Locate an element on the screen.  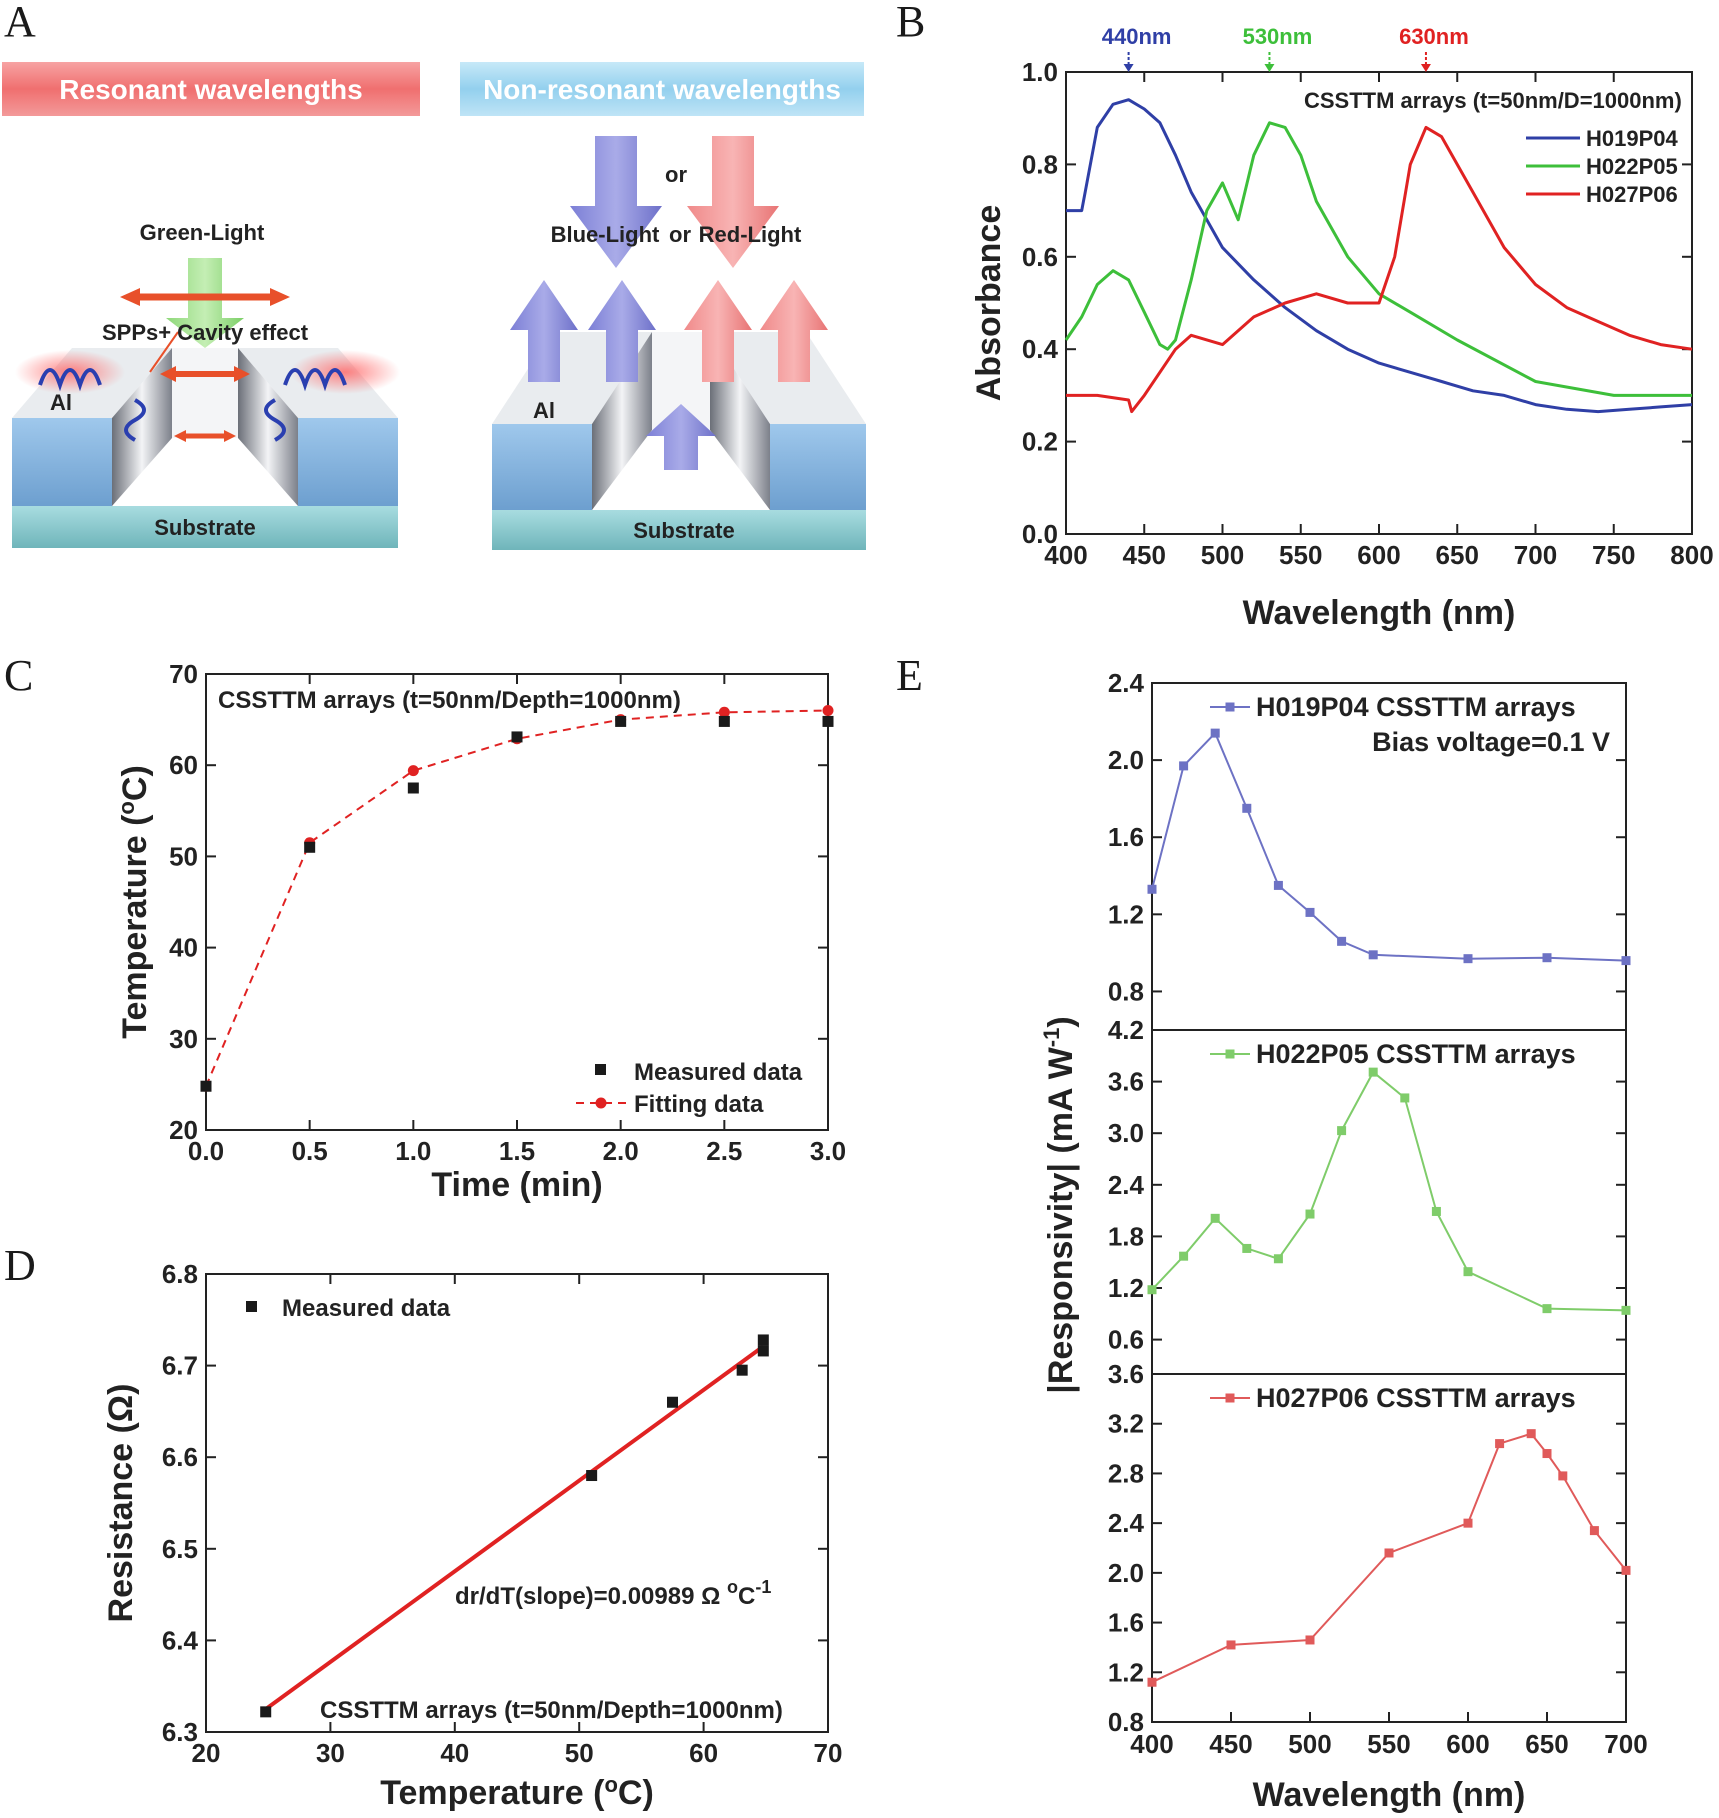
resistance-x-tick-label: 40 is located at coordinates (454, 1753).